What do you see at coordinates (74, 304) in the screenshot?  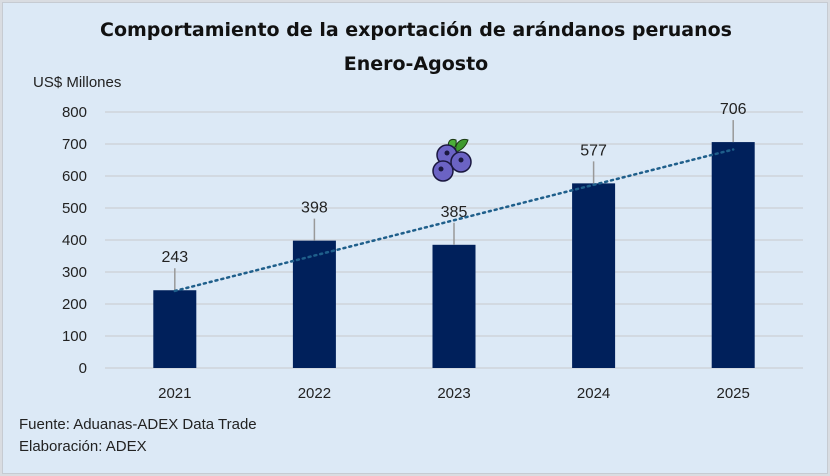 I see `y-tick-label: 200` at bounding box center [74, 304].